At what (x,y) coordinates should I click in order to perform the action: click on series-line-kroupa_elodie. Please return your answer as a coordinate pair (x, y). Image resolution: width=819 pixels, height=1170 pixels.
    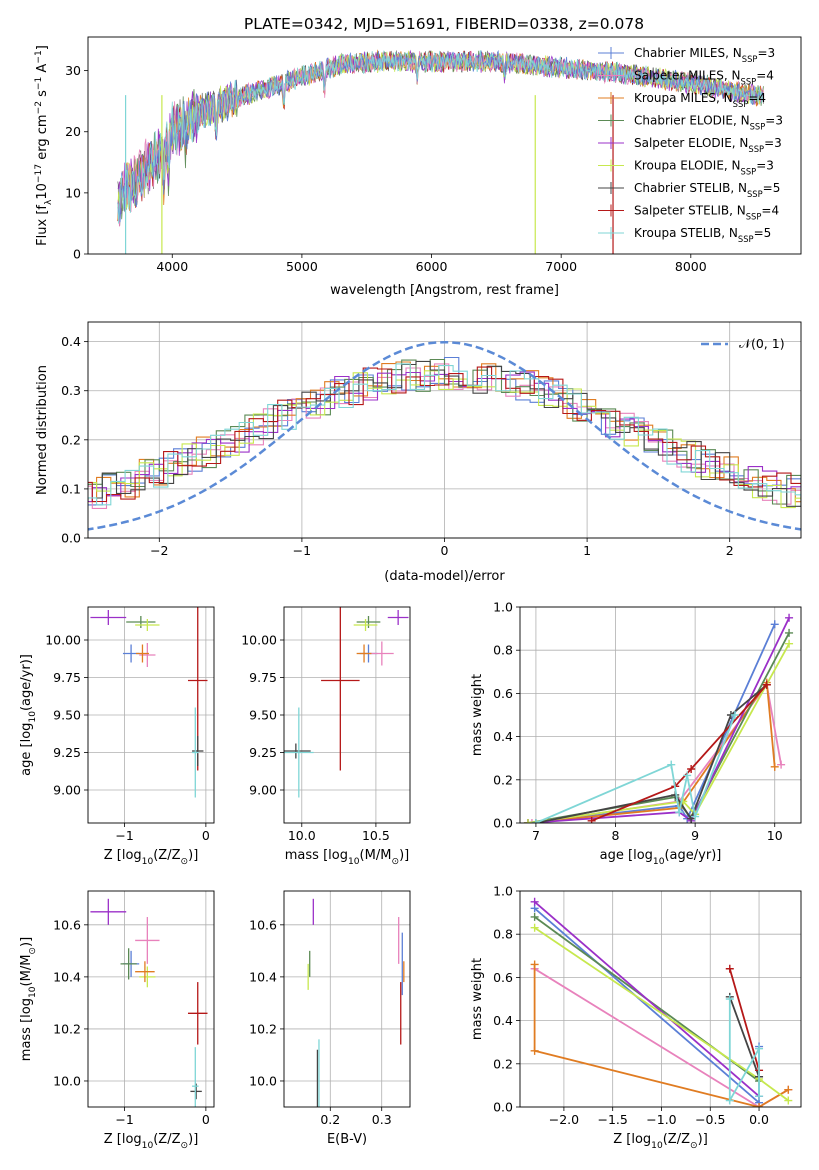
    Looking at the image, I should click on (658, 733).